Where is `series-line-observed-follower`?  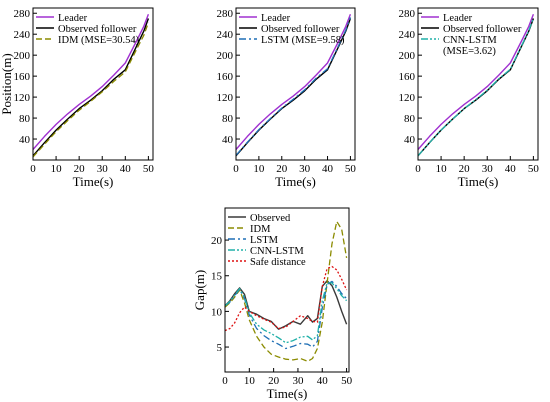
series-line-observed-follower is located at coordinates (91, 87).